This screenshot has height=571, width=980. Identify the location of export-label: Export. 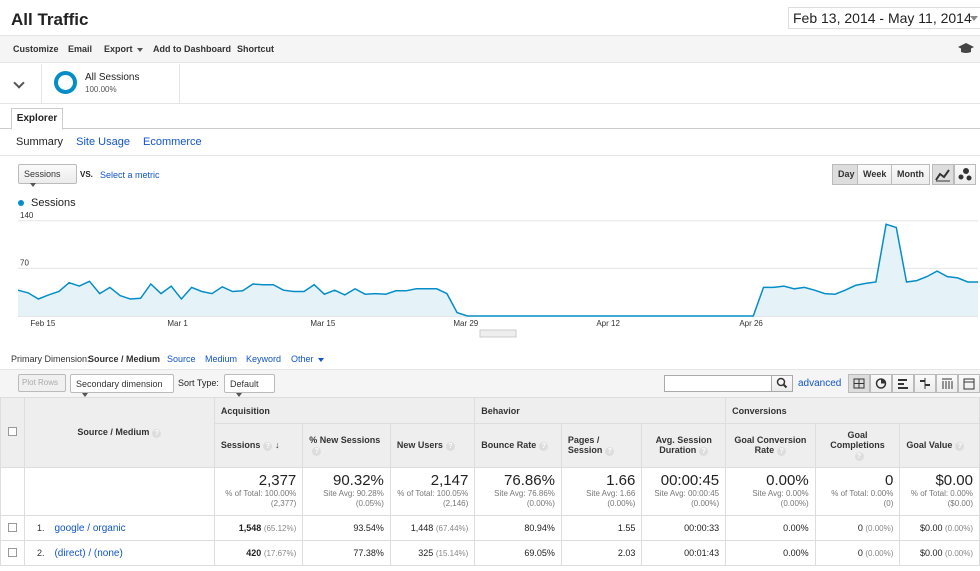
(118, 49).